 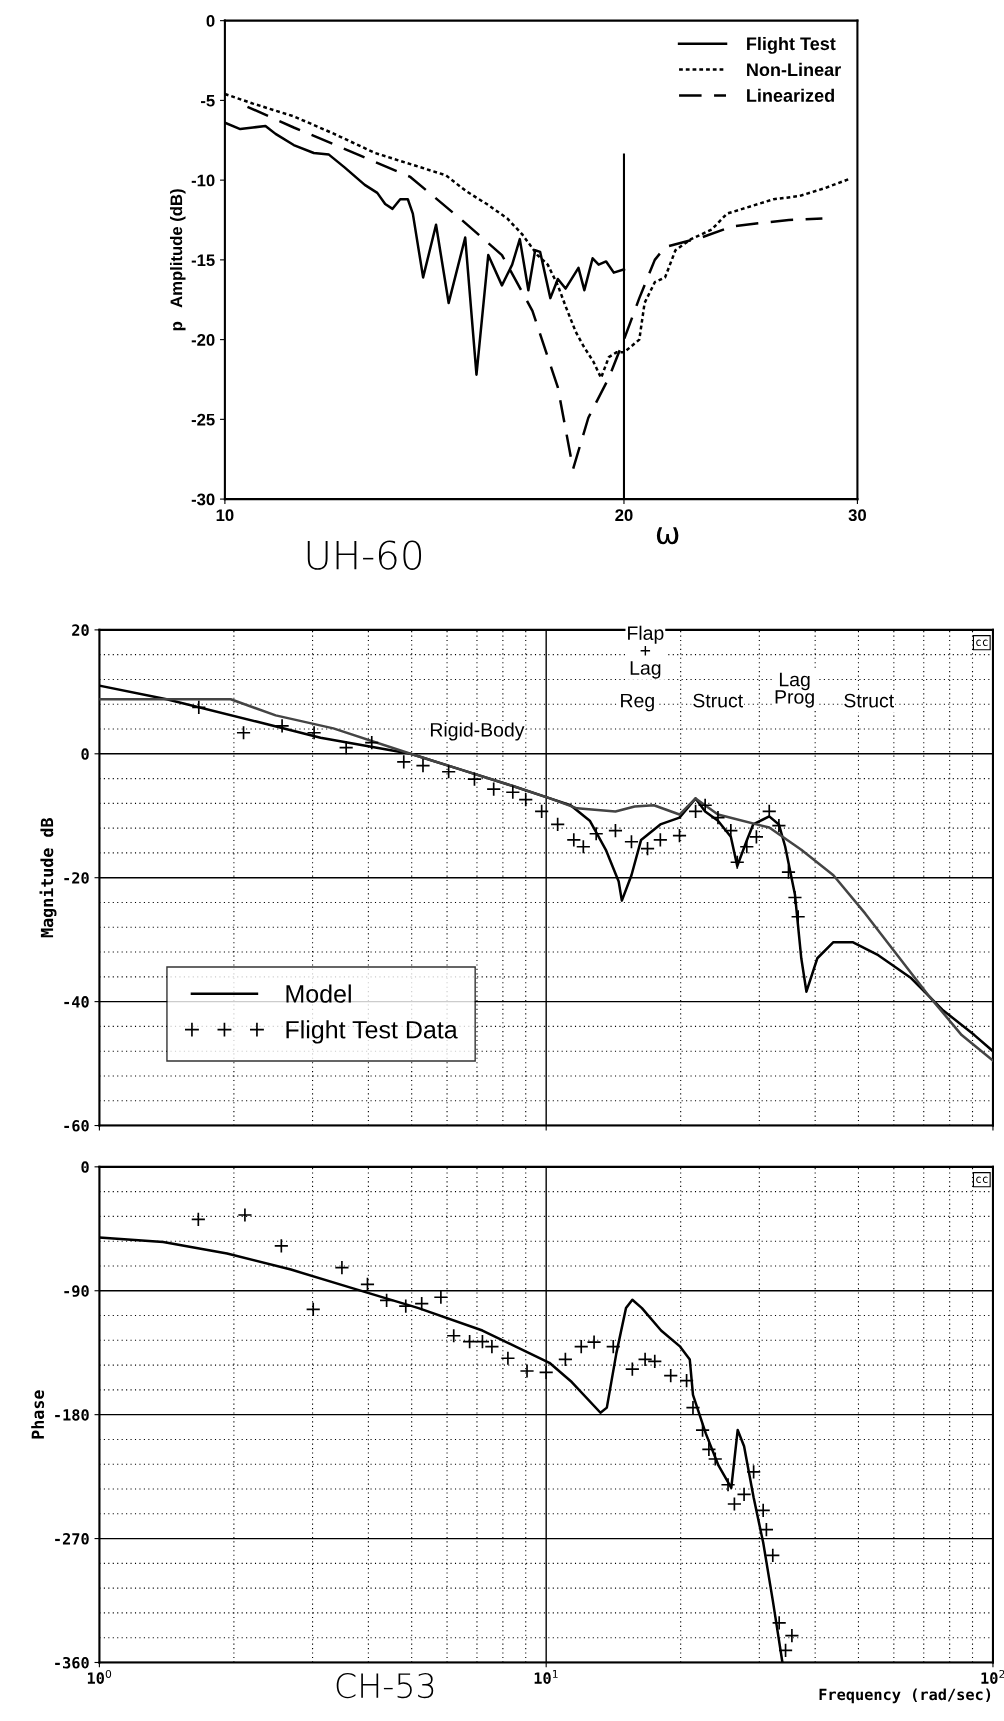 I want to click on y-tick-label: -270, so click(x=72, y=1539).